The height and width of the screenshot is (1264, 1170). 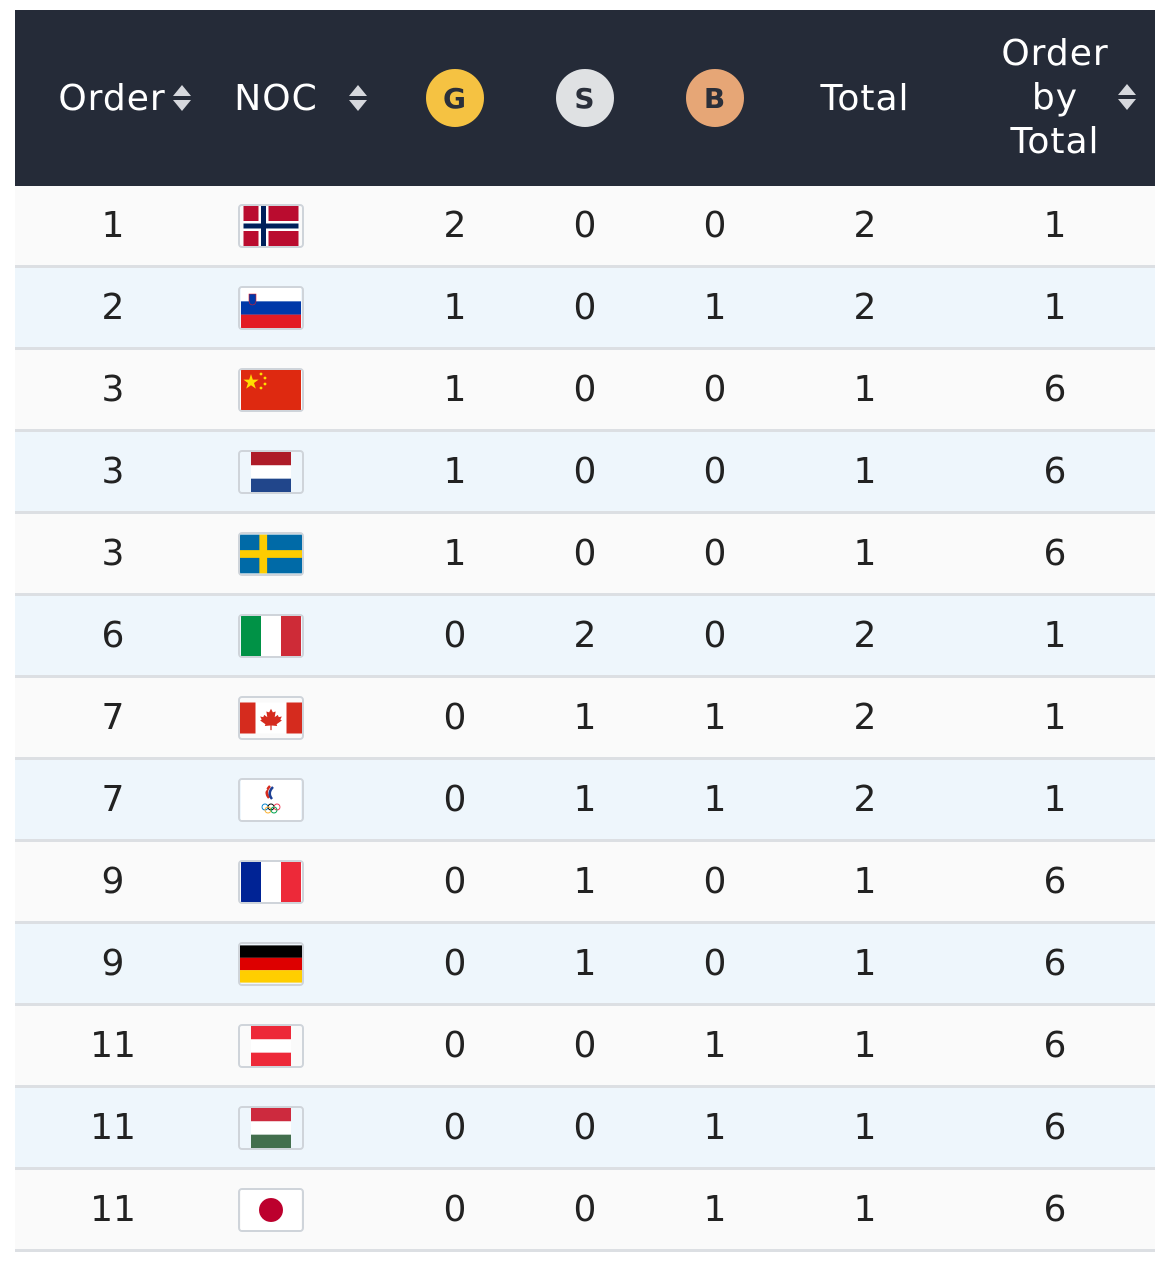 I want to click on table-row: 2 1 0 1 2 1, so click(x=585, y=309).